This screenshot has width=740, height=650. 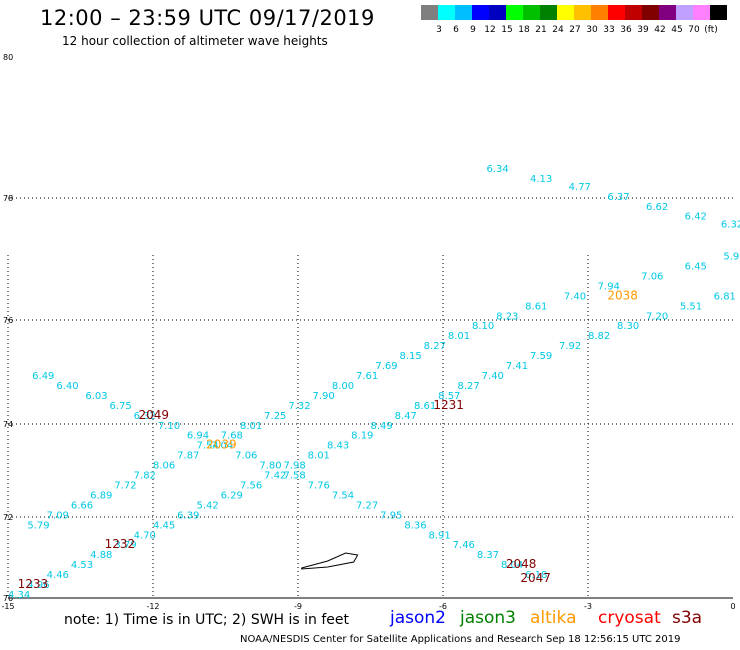 I want to click on pass-time-label: 1231, so click(x=448, y=405).